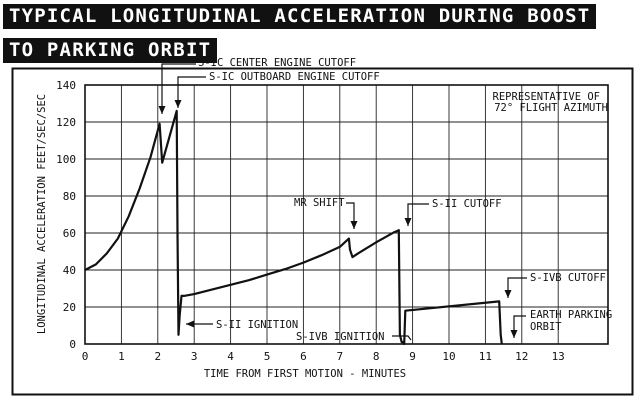 The height and width of the screenshot is (404, 644). I want to click on x-tick-label: 12, so click(521, 356).